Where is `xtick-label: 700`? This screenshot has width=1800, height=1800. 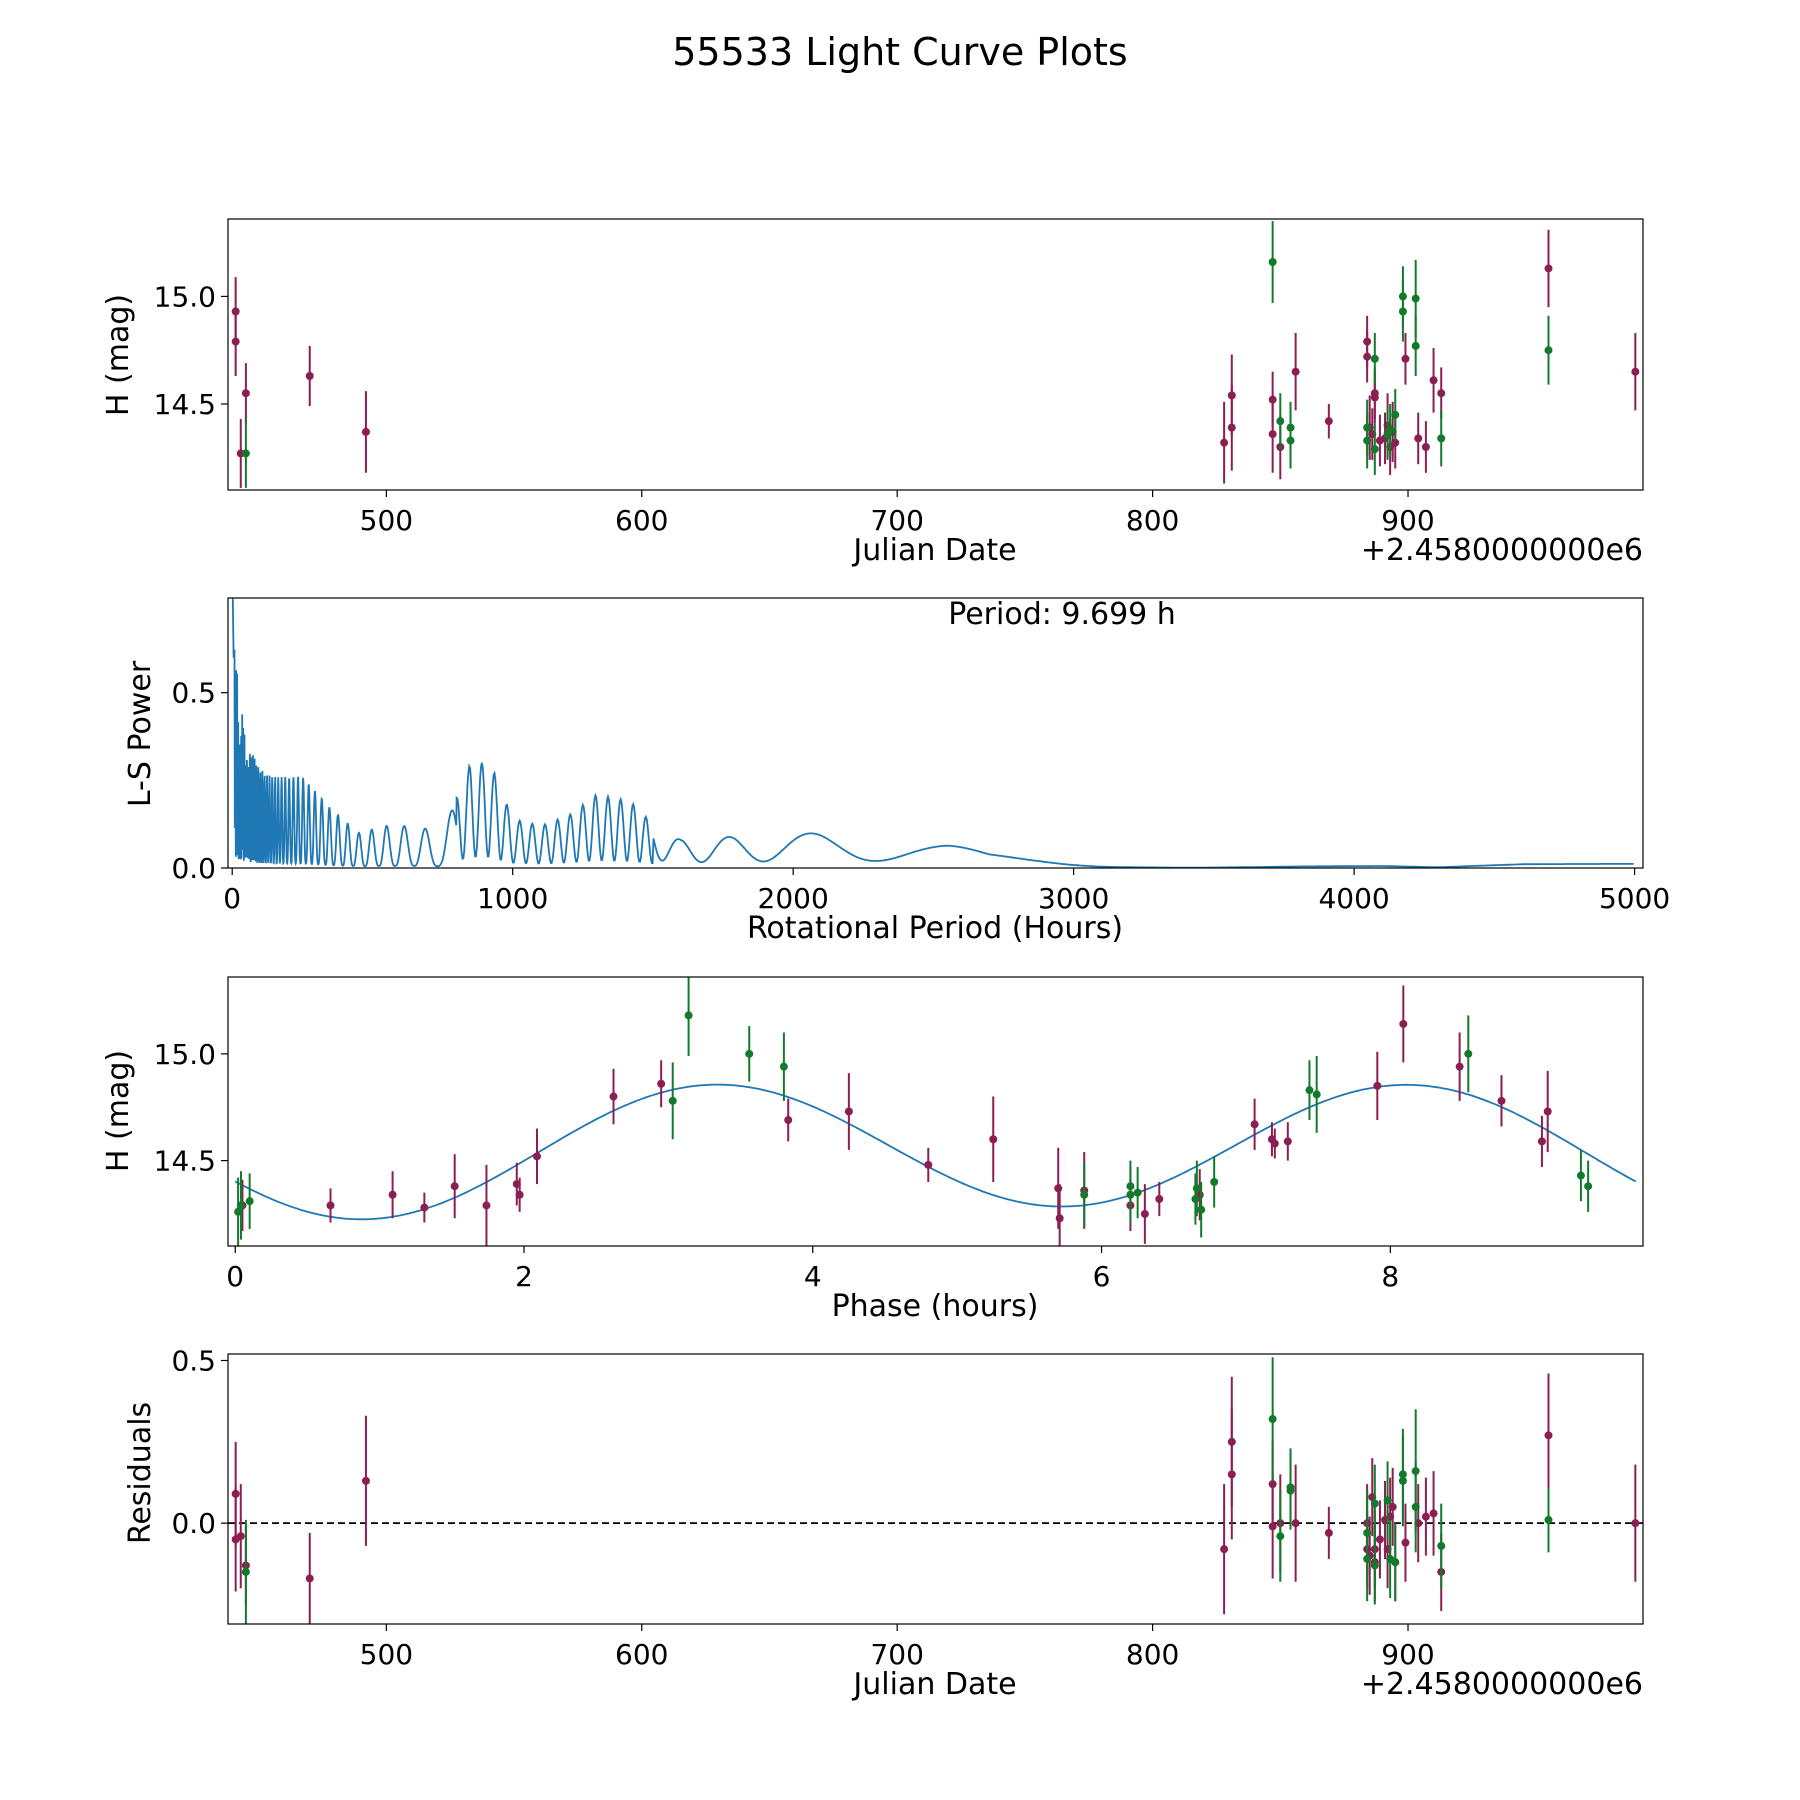
xtick-label: 700 is located at coordinates (896, 1654).